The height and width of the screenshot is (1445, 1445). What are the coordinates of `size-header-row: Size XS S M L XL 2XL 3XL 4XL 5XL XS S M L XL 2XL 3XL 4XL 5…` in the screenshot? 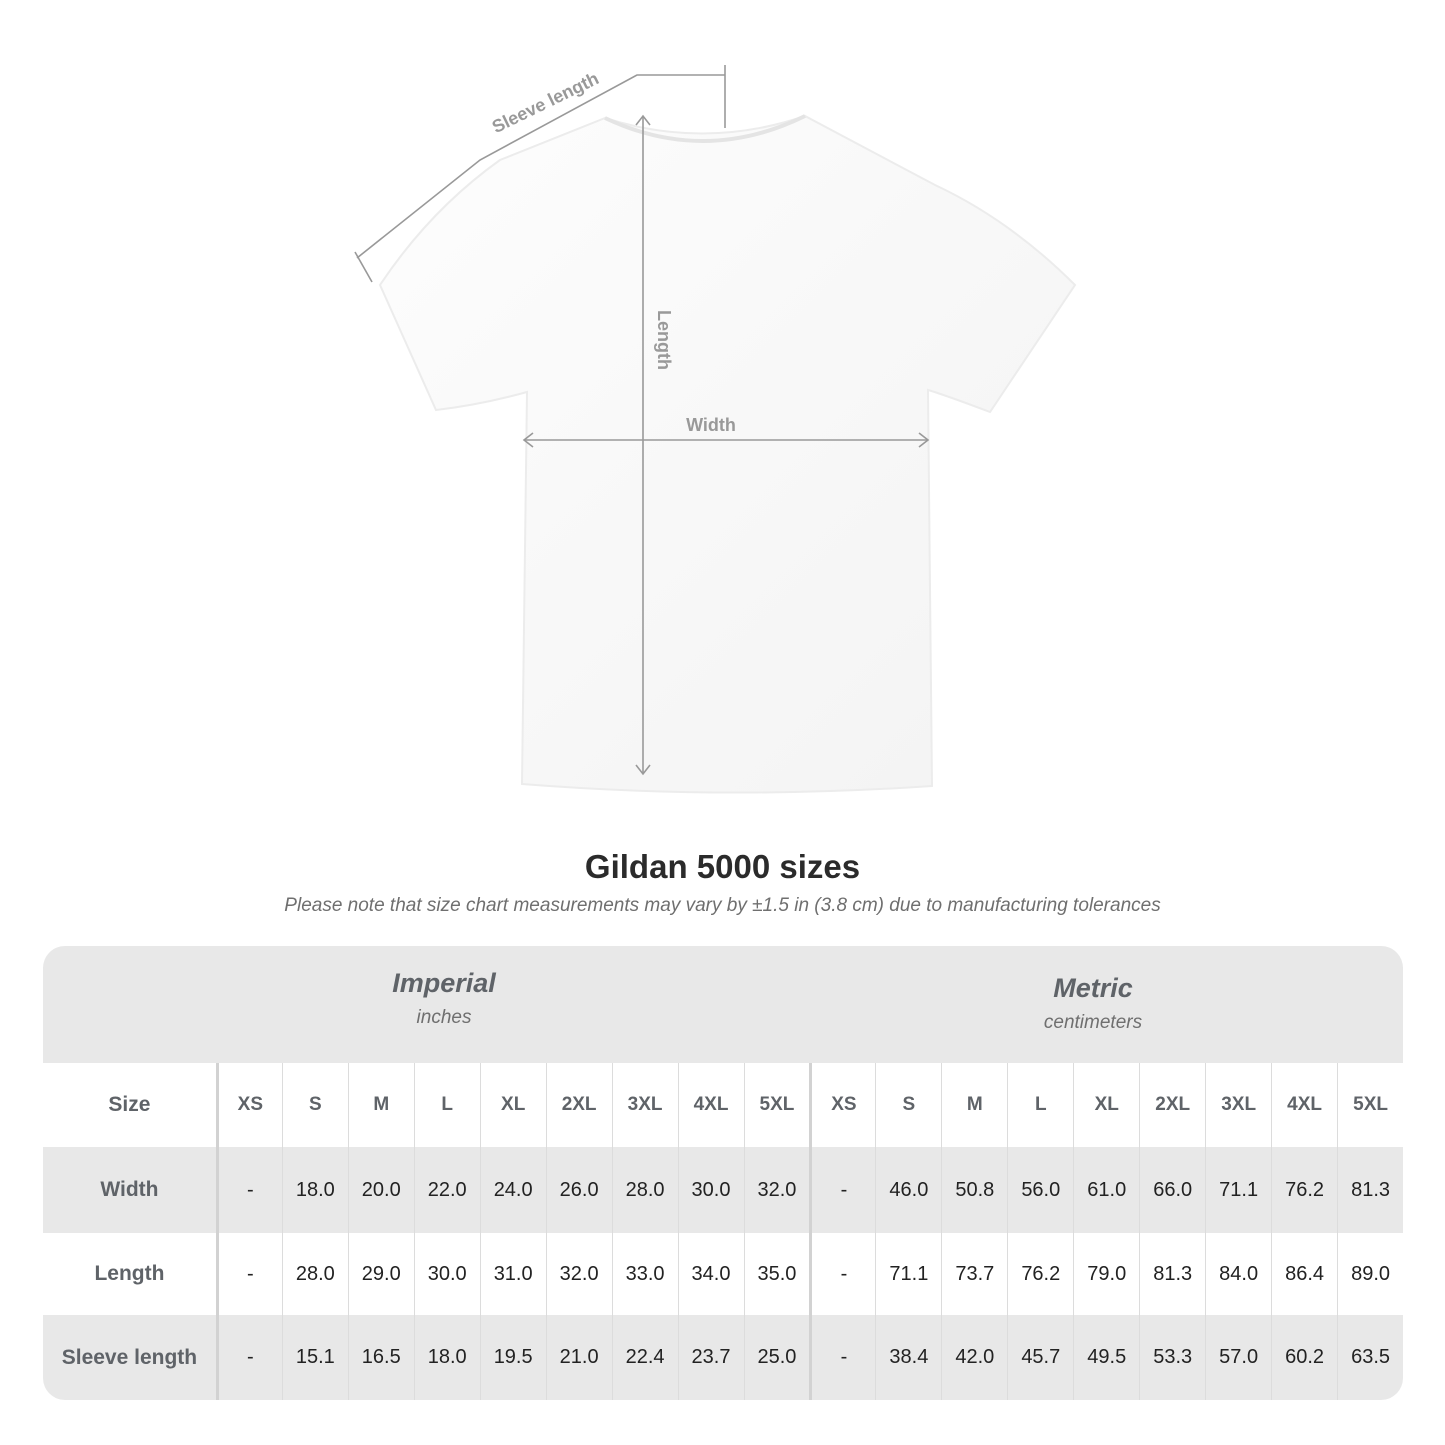 It's located at (723, 1105).